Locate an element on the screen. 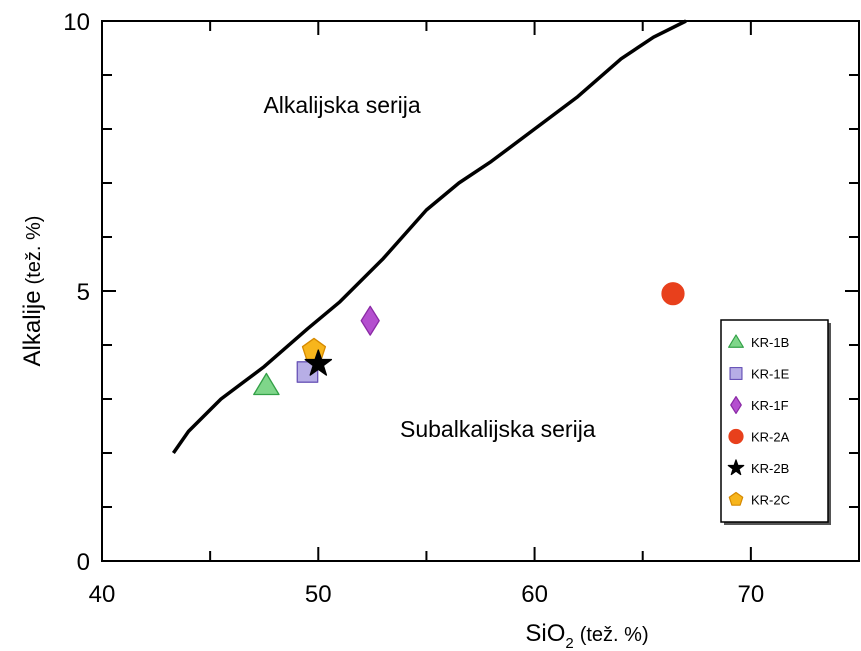 The height and width of the screenshot is (651, 861). legend-label: KR-2B is located at coordinates (770, 468).